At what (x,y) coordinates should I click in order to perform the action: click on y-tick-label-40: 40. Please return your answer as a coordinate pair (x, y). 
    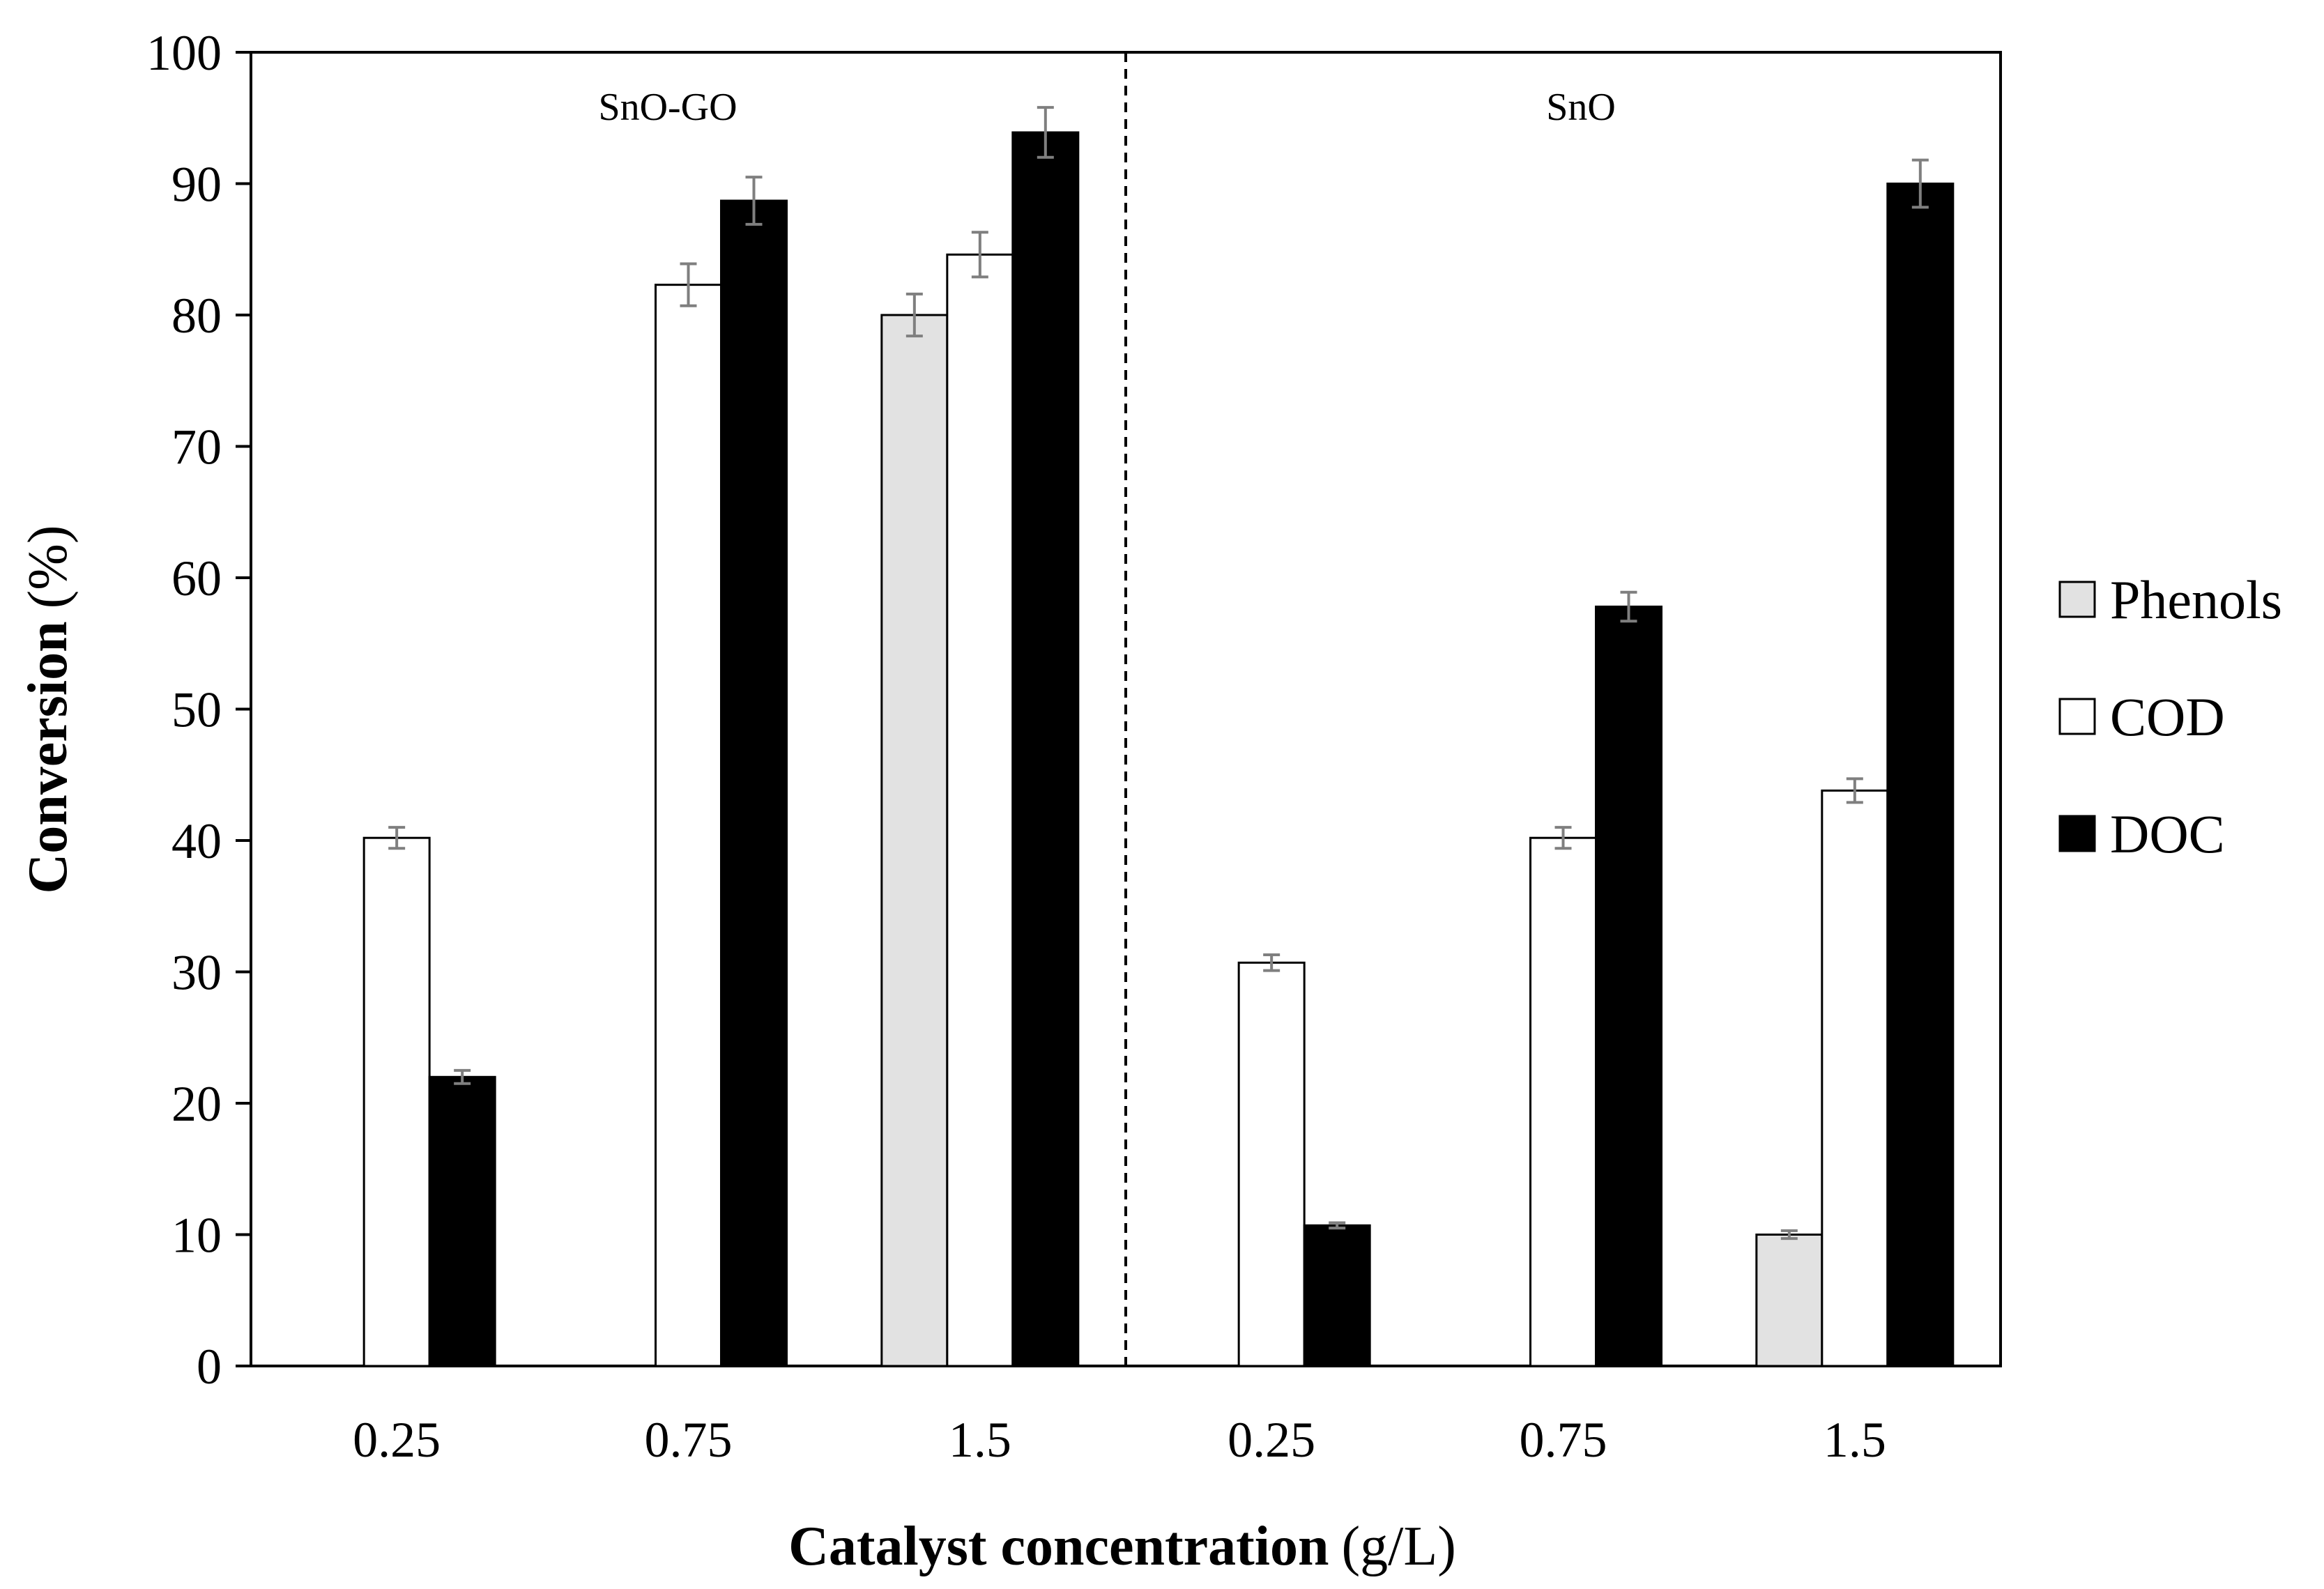
    Looking at the image, I should click on (197, 841).